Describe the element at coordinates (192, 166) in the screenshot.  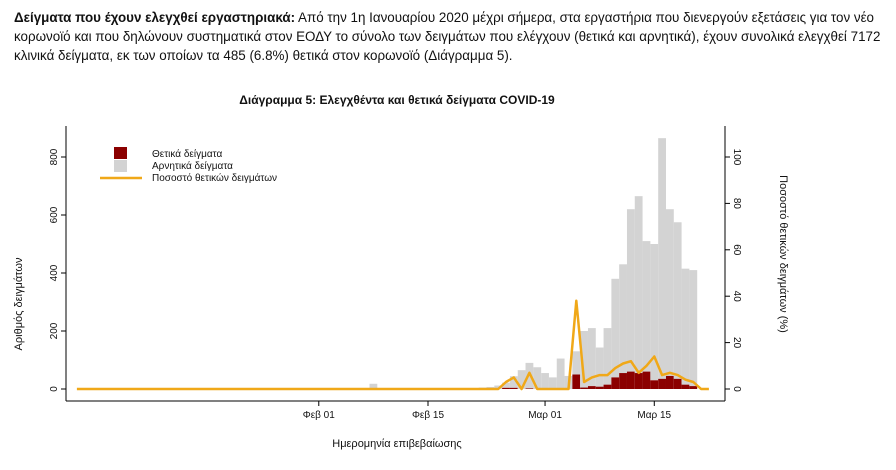
I see `legend-label-negative: Αρνητικά δείγματα` at that location.